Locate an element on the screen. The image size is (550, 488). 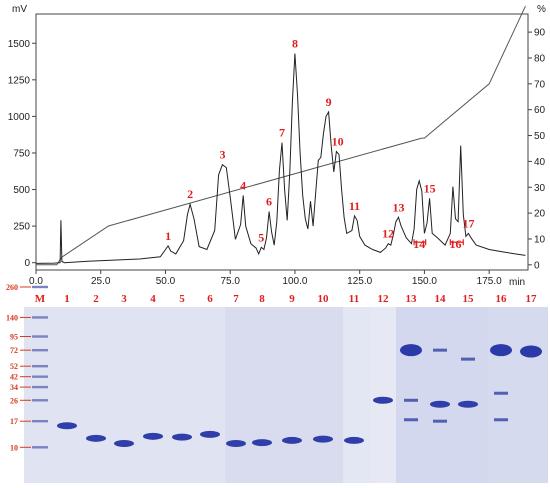
lane-label: 17 is located at coordinates (532, 299).